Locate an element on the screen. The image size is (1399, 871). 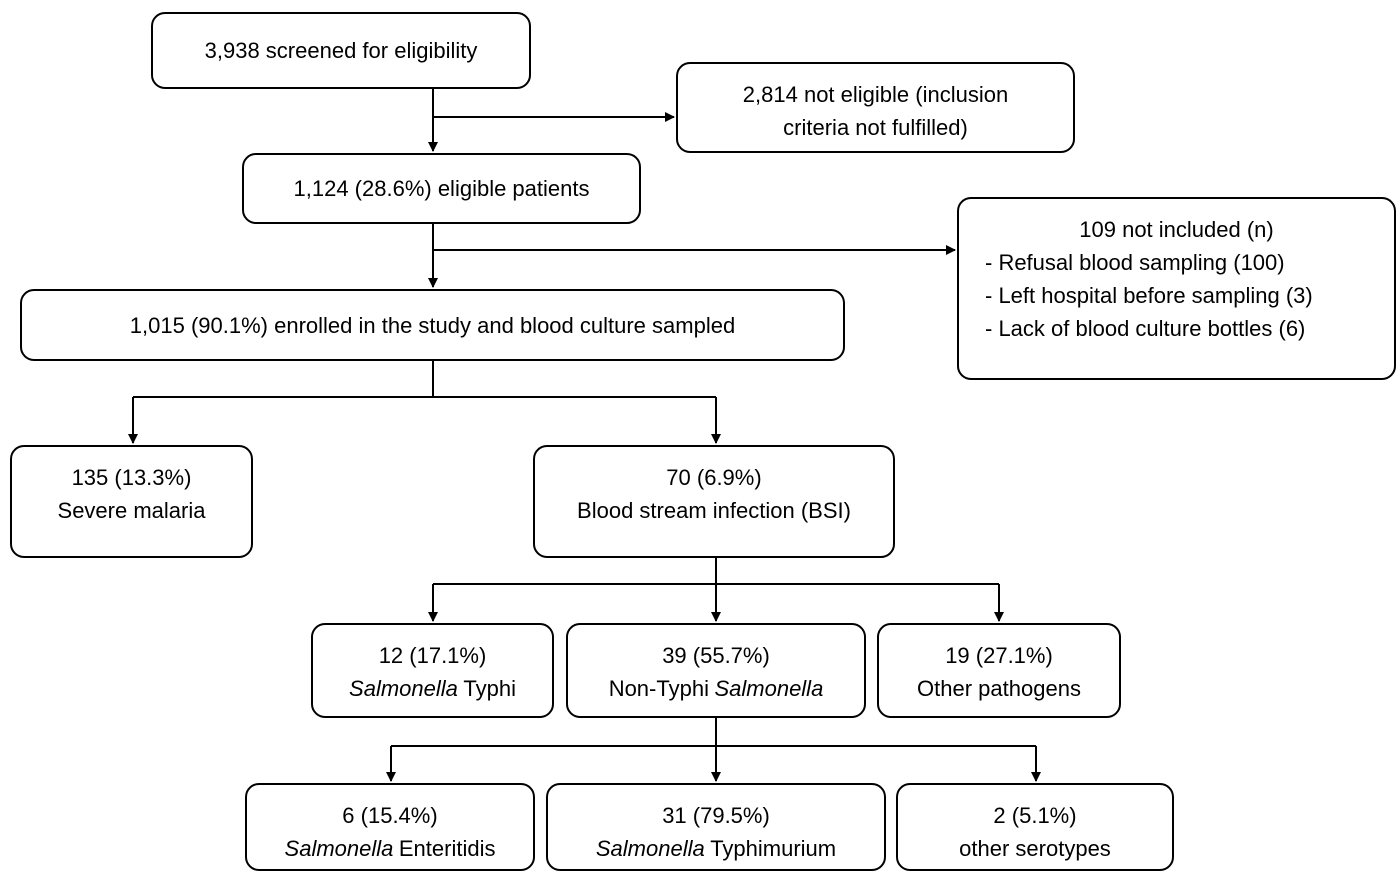
box-text: criteria not fulfilled) is located at coordinates (875, 127).